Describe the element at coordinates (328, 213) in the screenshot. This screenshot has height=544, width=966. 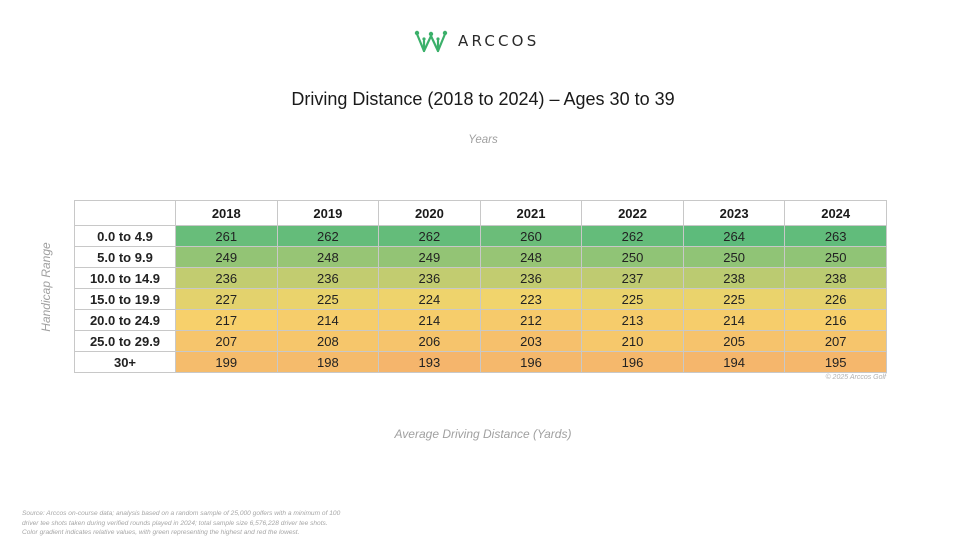
I see `year-header: 2019` at that location.